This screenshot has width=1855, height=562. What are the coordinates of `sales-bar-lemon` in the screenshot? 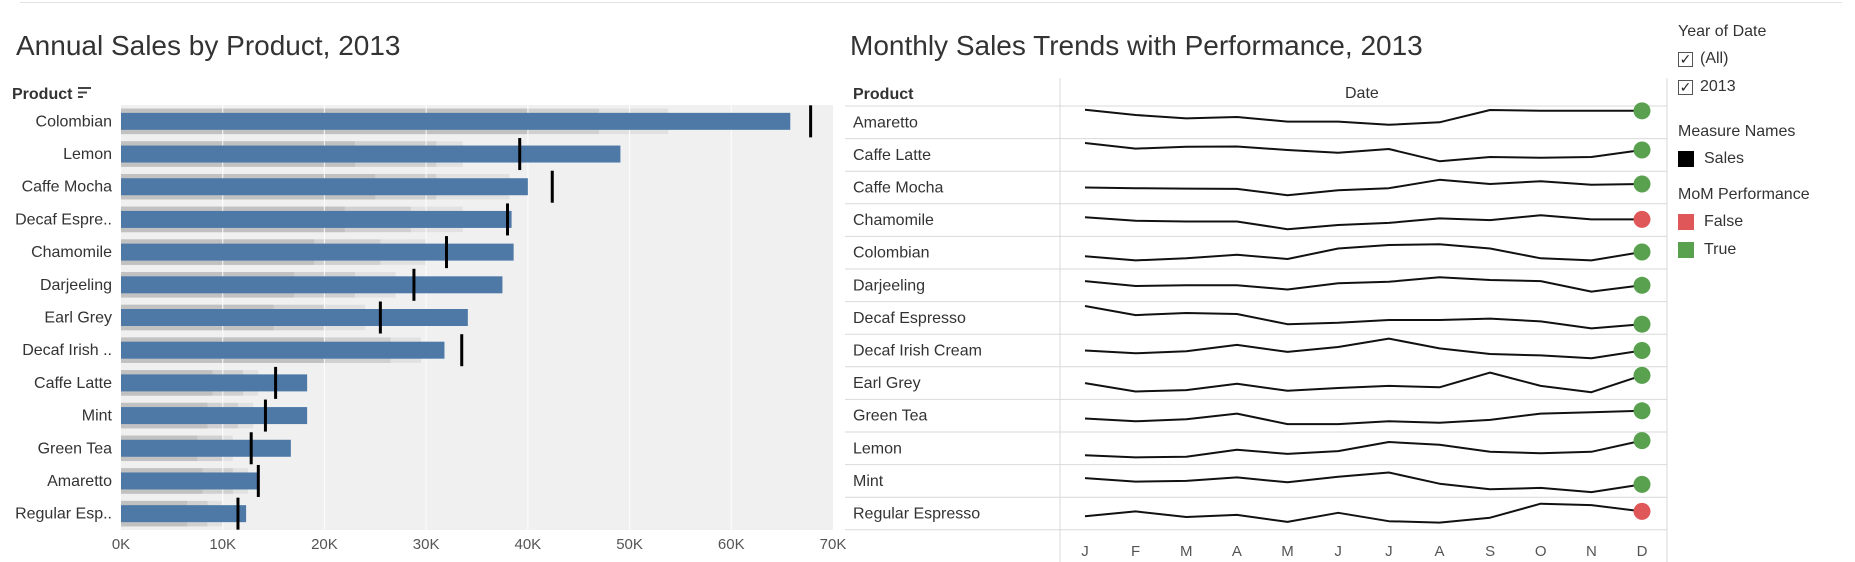 It's located at (371, 154).